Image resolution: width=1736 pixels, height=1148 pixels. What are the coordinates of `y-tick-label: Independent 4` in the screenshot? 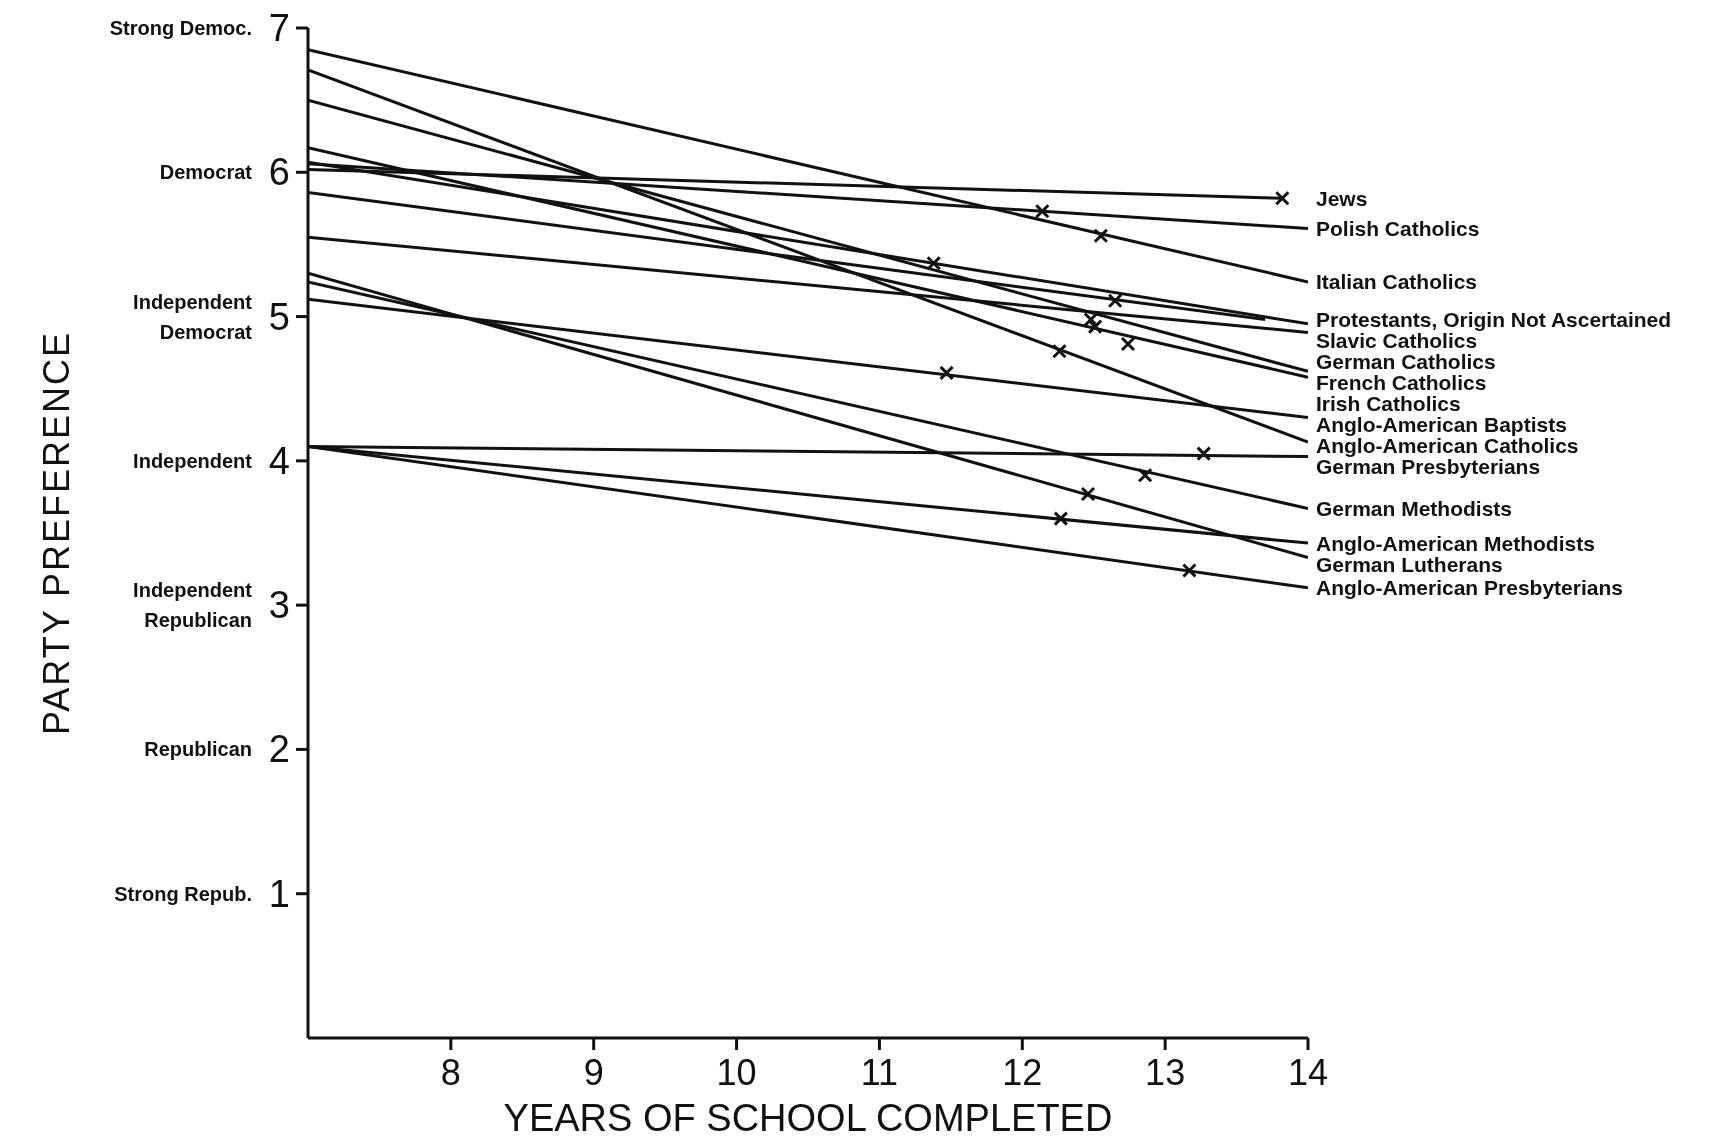 It's located at (211, 460).